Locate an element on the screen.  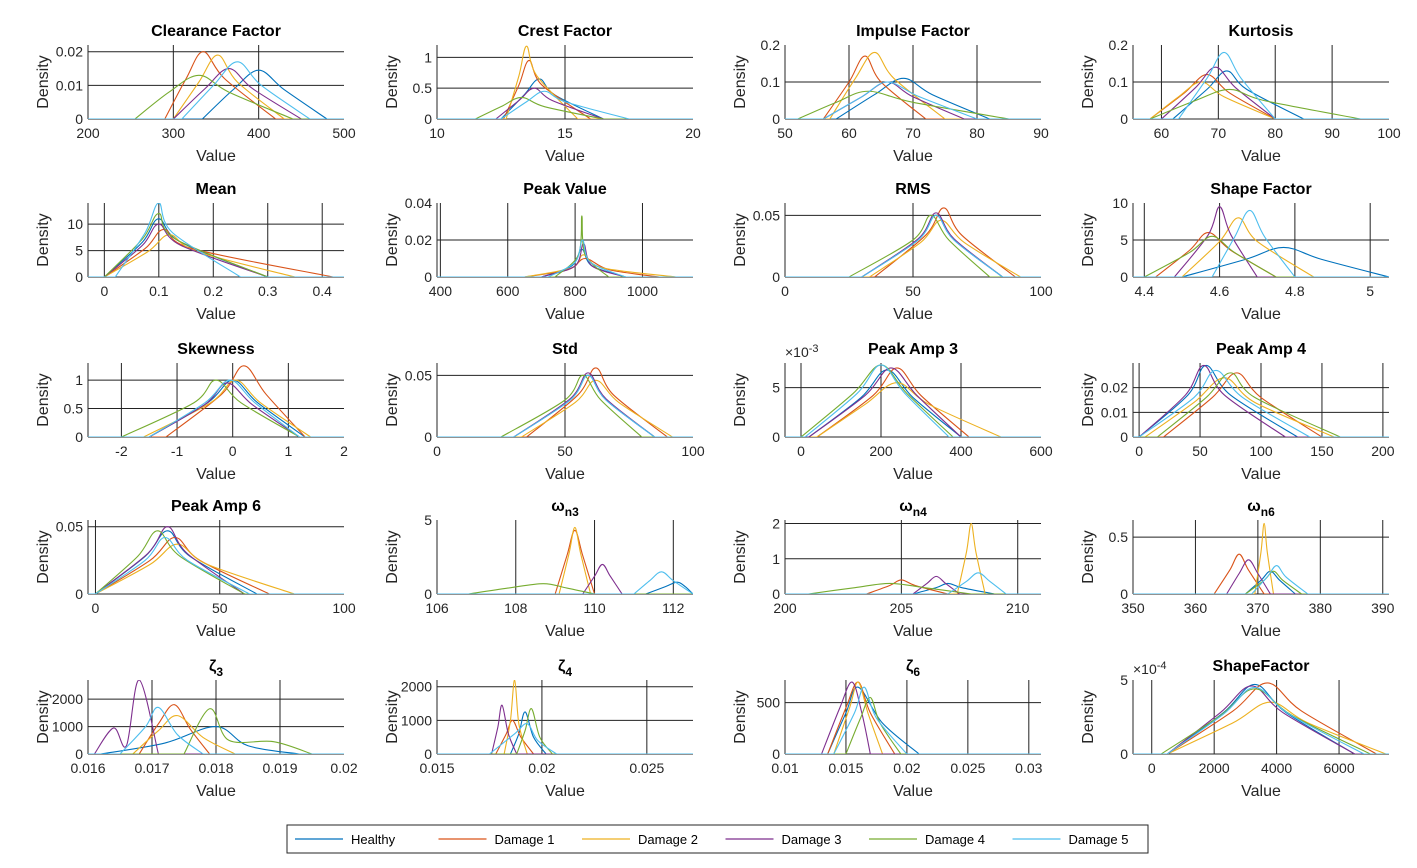
subplot-title: Peak Amp 3 is located at coordinates (913, 349).